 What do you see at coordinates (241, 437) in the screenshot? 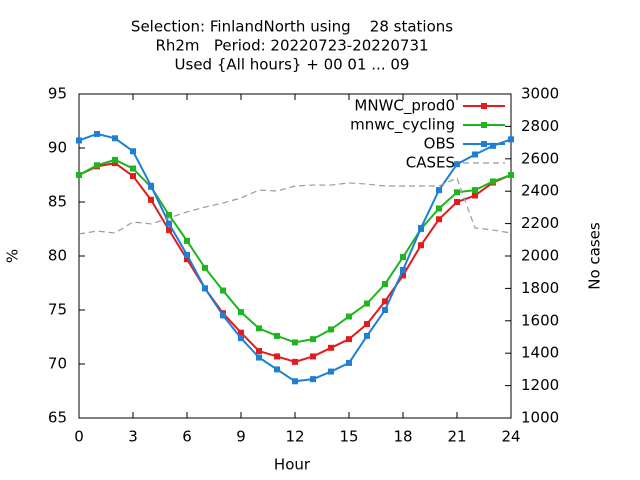
I see `x-tick-label: 9` at bounding box center [241, 437].